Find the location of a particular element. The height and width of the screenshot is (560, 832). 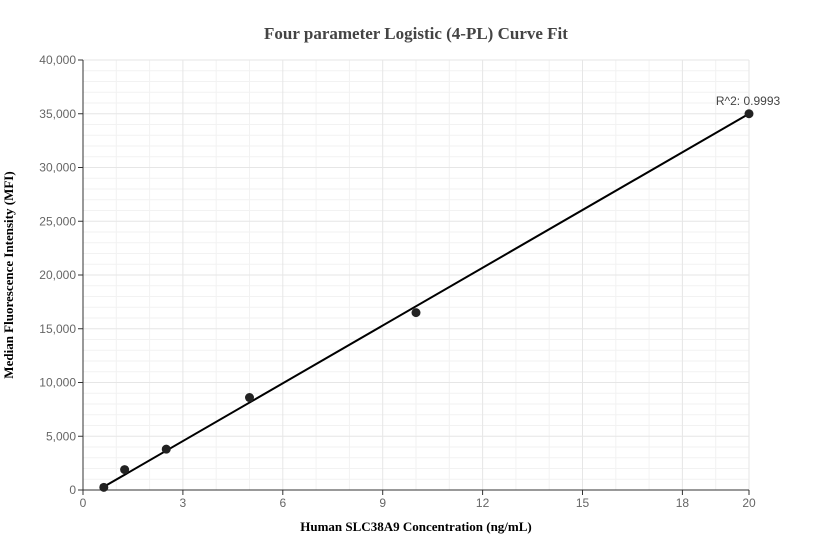

y-axis-label: Median Fluorescence Intensity (MFI) is located at coordinates (8, 274).